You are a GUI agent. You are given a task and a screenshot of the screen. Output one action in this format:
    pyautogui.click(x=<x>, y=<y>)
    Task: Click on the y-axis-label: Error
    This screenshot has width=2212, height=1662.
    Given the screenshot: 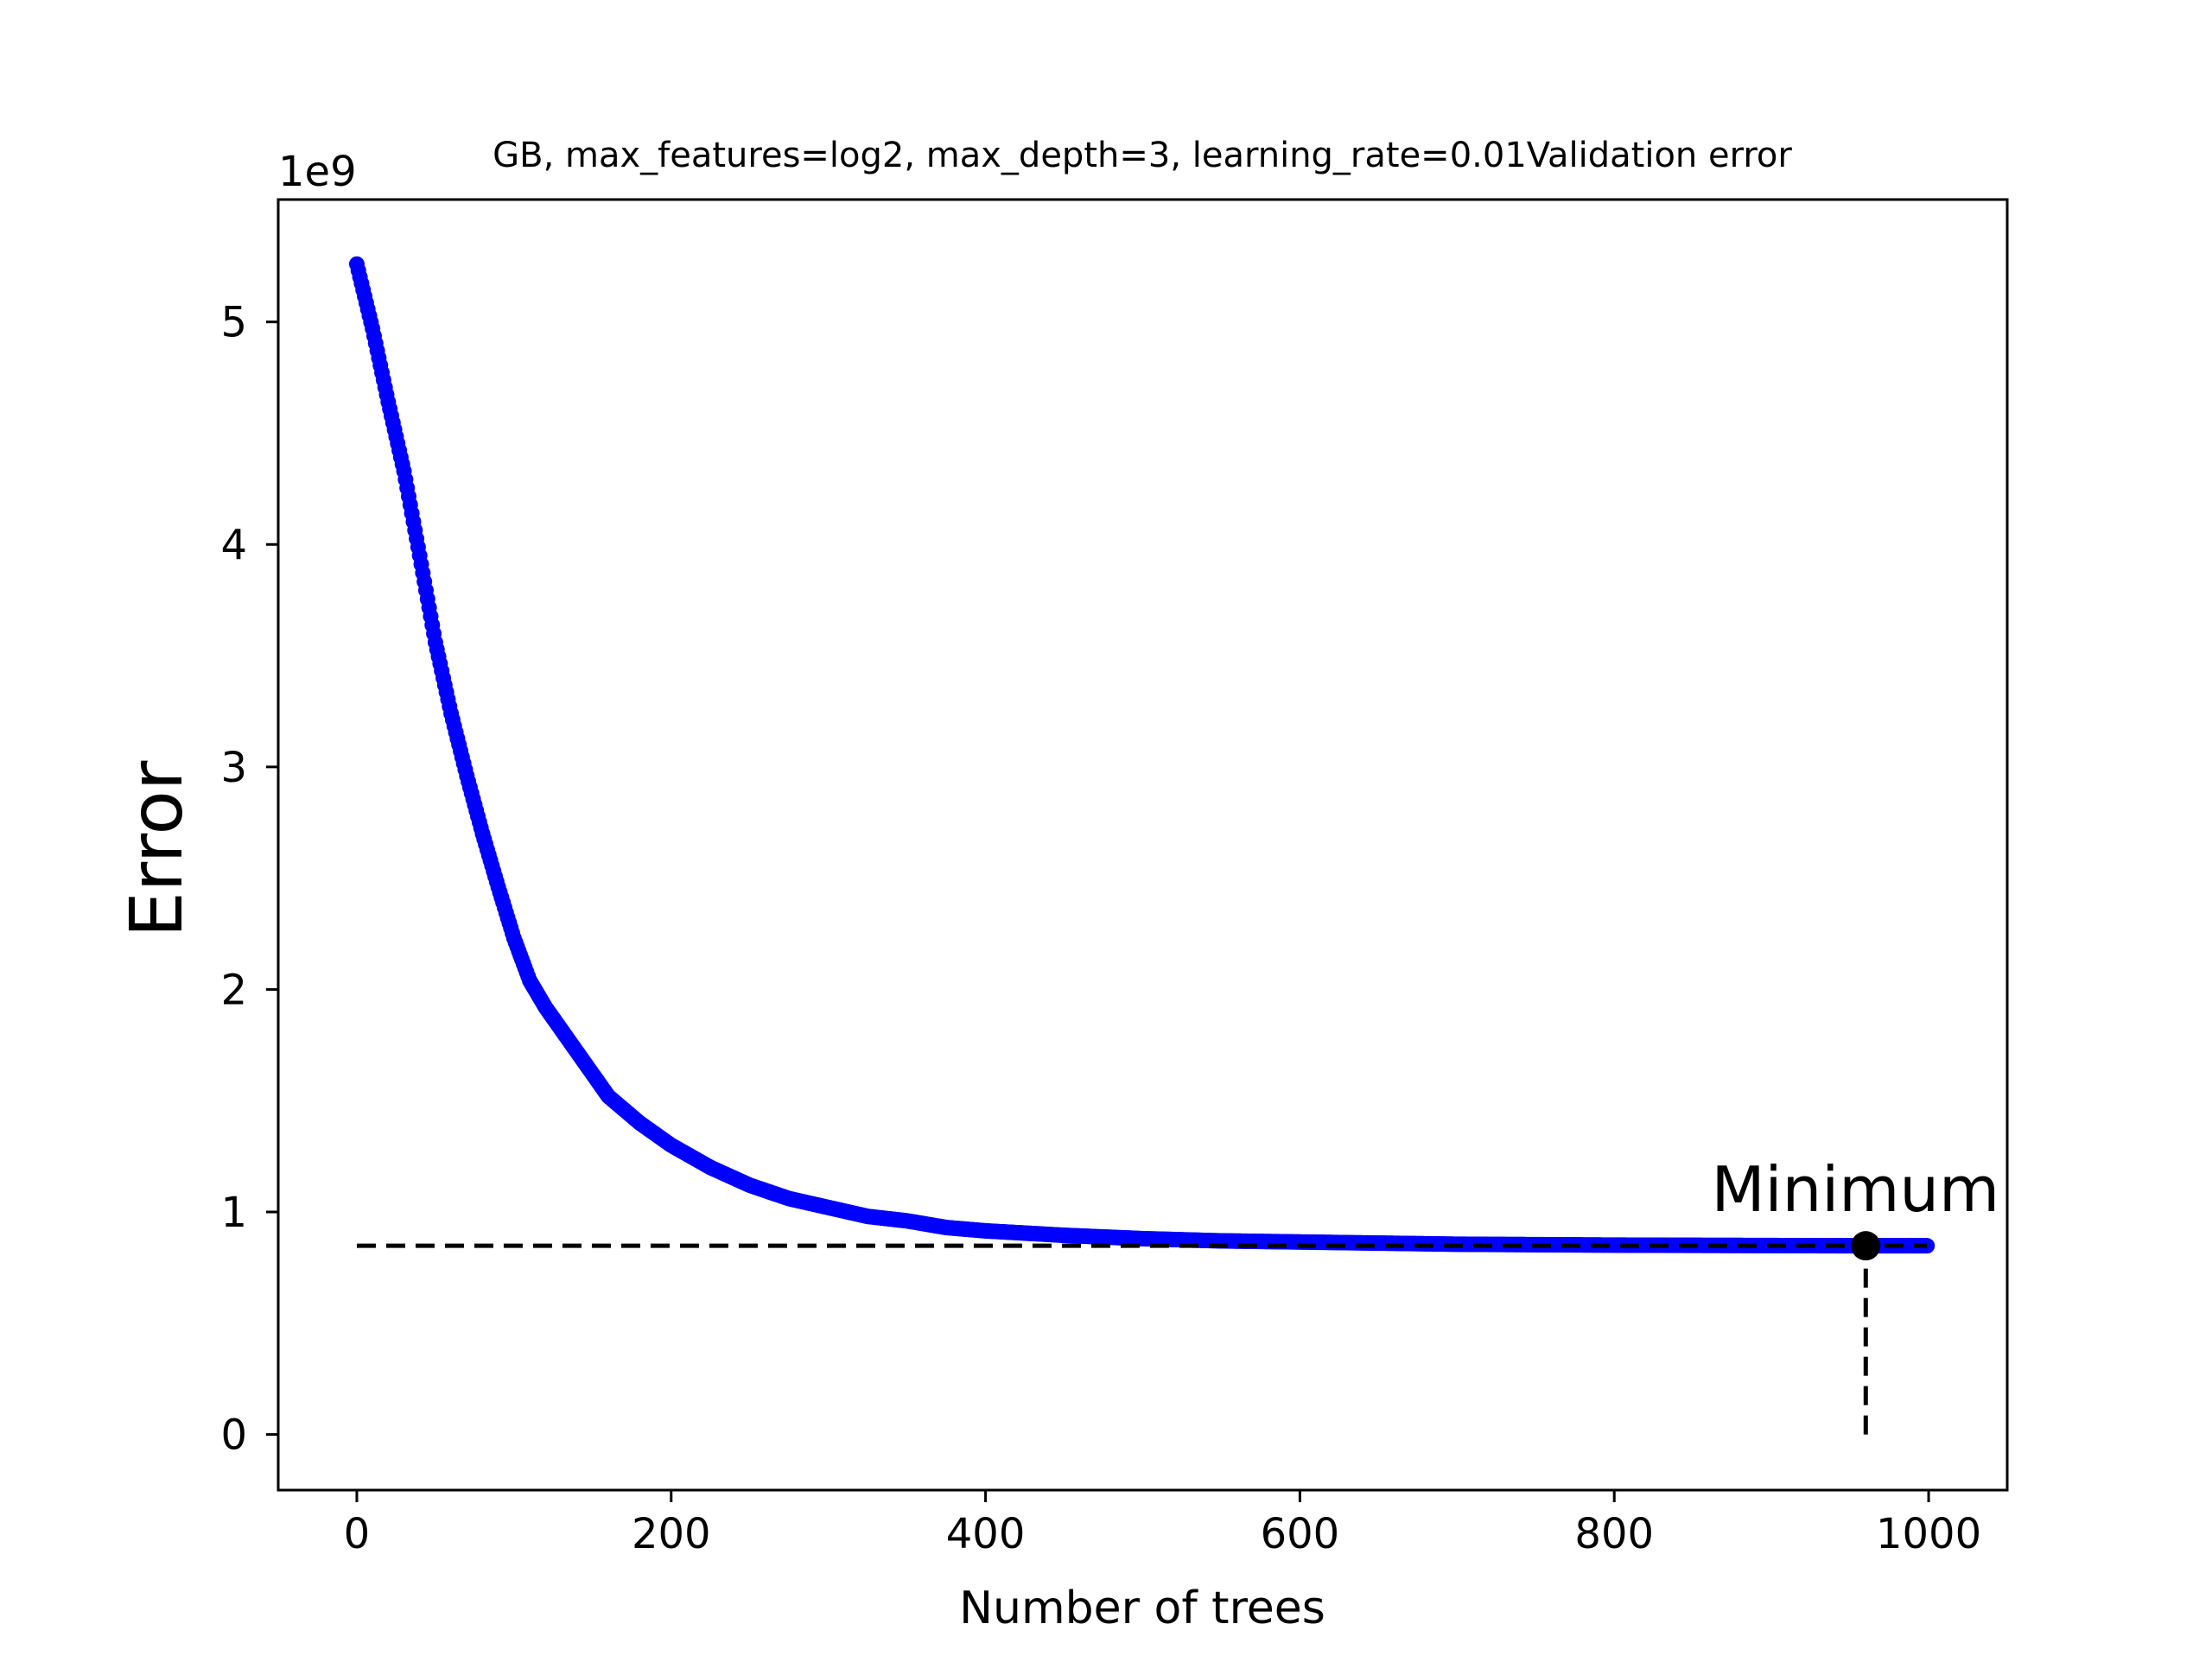 What is the action you would take?
    pyautogui.click(x=156, y=848)
    